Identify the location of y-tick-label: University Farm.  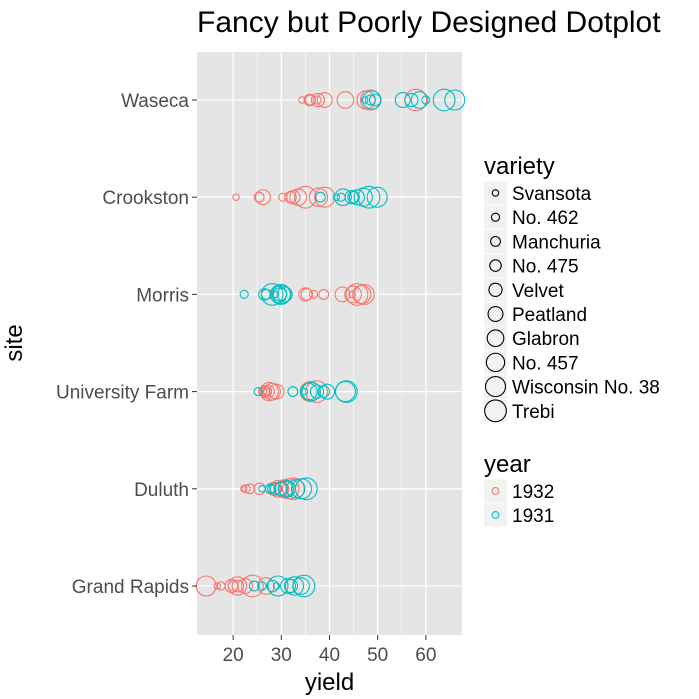
(122, 393).